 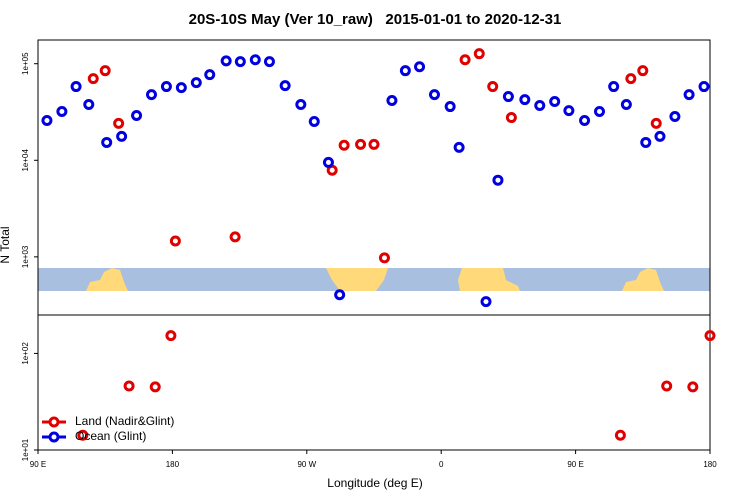 I want to click on y-tick-label: 1e+03, so click(x=25, y=256).